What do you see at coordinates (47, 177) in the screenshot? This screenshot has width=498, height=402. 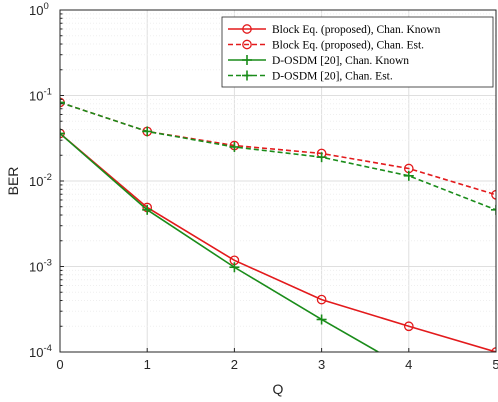 I see `y-tick-exponent: -2` at bounding box center [47, 177].